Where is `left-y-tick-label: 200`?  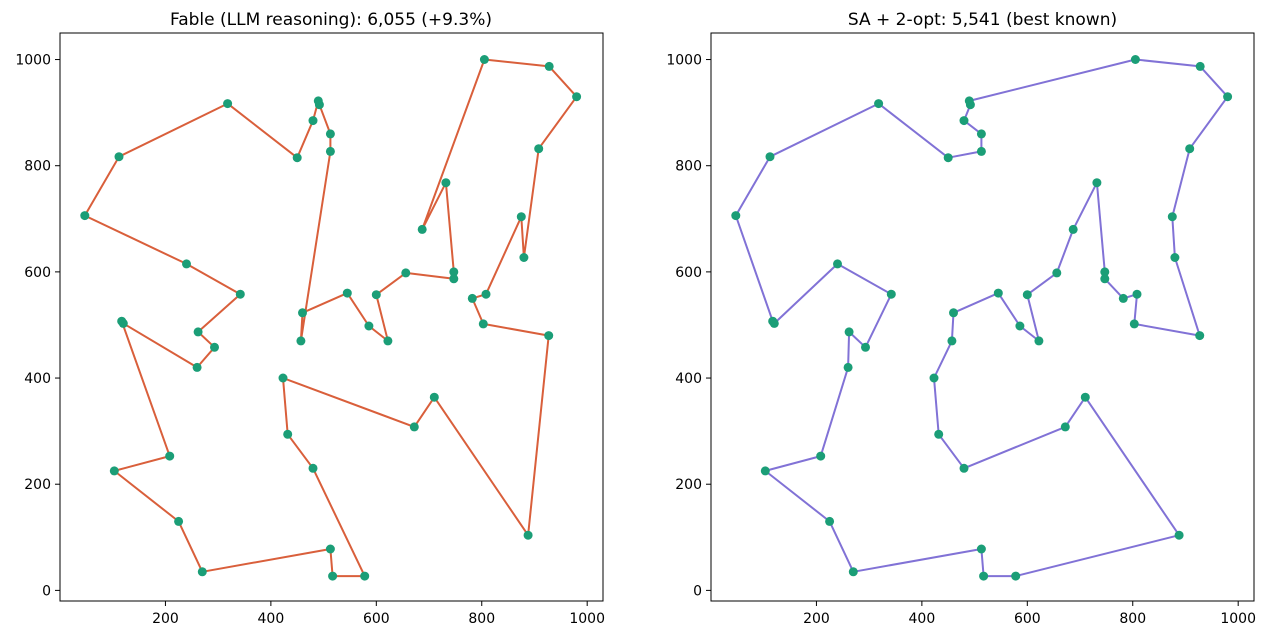
left-y-tick-label: 200 is located at coordinates (37, 485).